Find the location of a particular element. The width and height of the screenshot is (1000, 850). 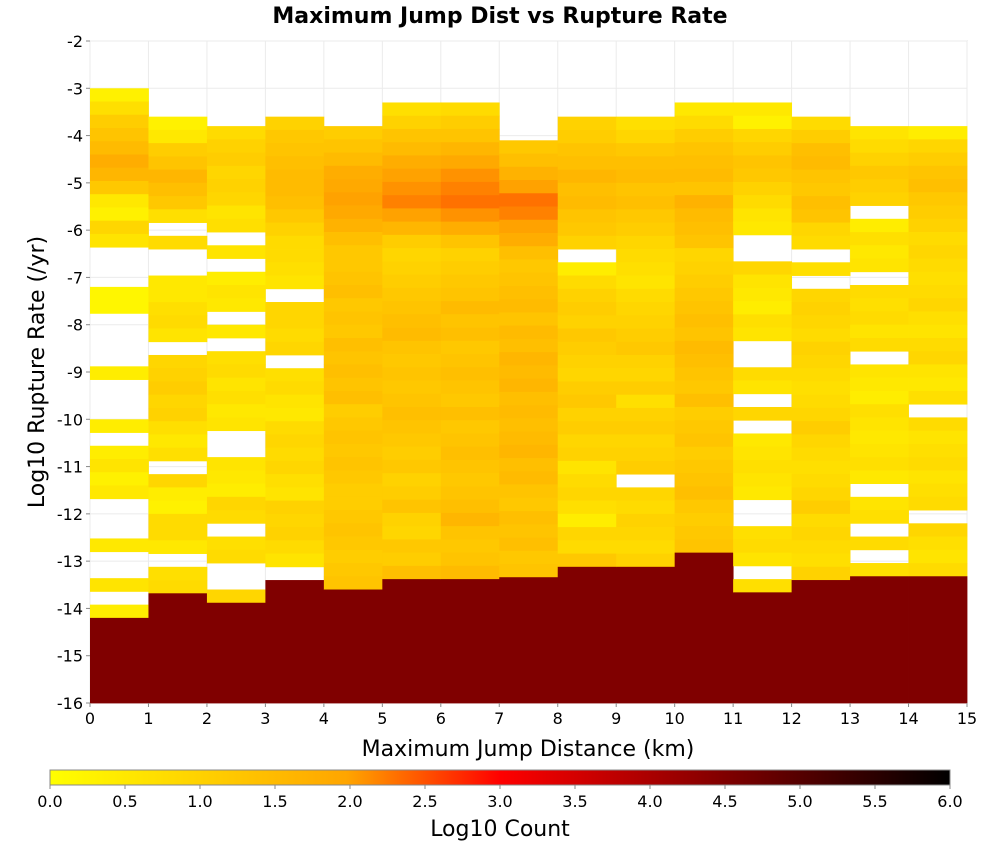

colorbar-tick-label-1: 0.5 is located at coordinates (124, 801).